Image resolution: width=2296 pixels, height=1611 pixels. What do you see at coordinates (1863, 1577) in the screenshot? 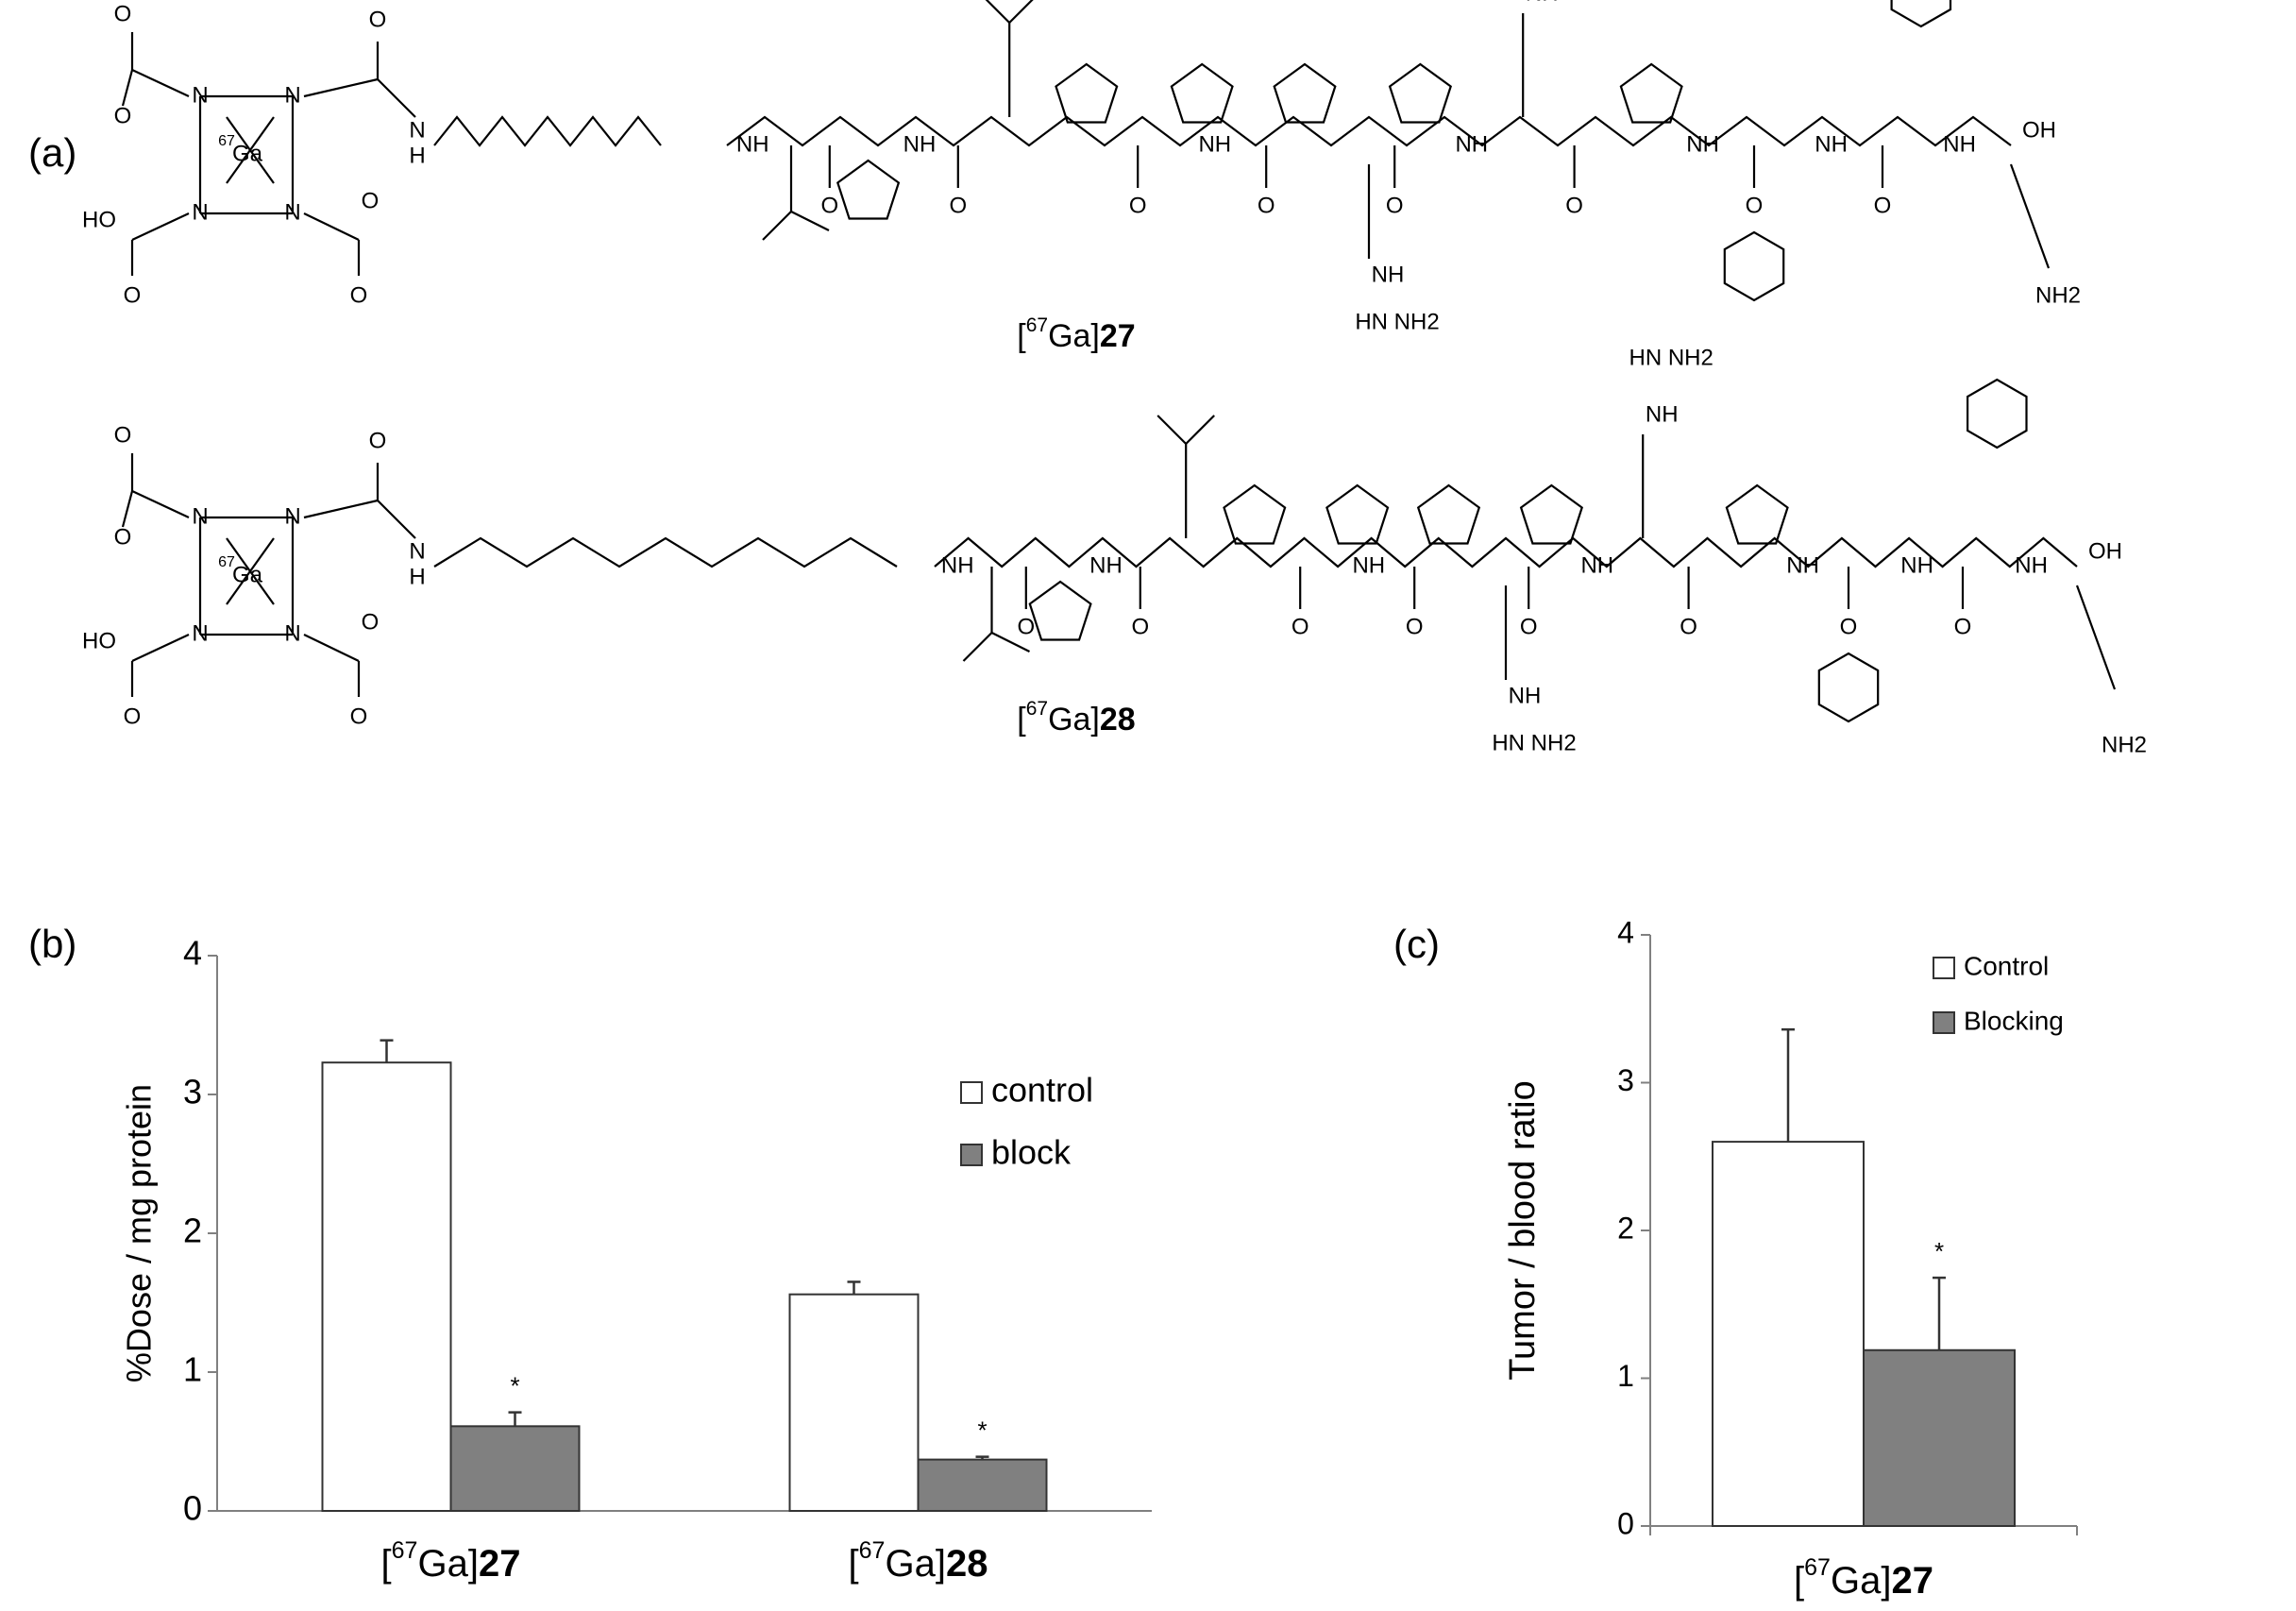
I see `x-tick-label: [67Ga]27` at bounding box center [1863, 1577].